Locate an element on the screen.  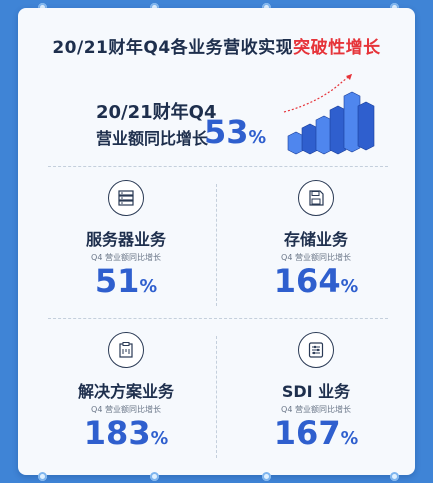
segment-value-number: 183 is located at coordinates (117, 433).